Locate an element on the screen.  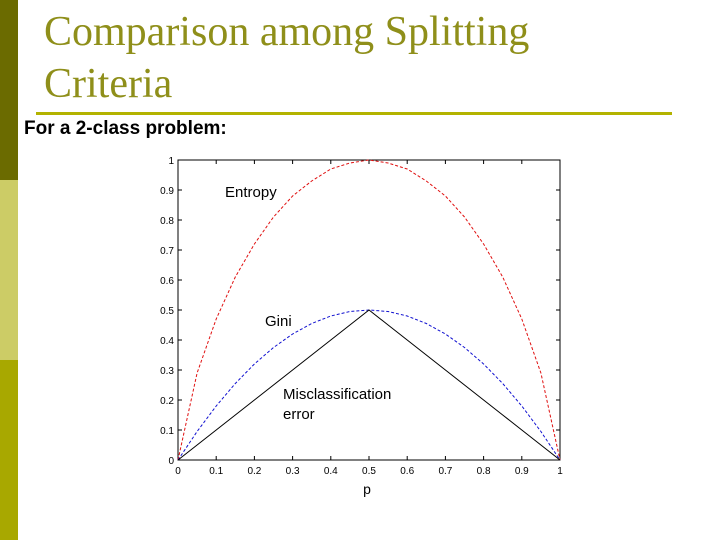
y-tick-label: 0 is located at coordinates (171, 461).